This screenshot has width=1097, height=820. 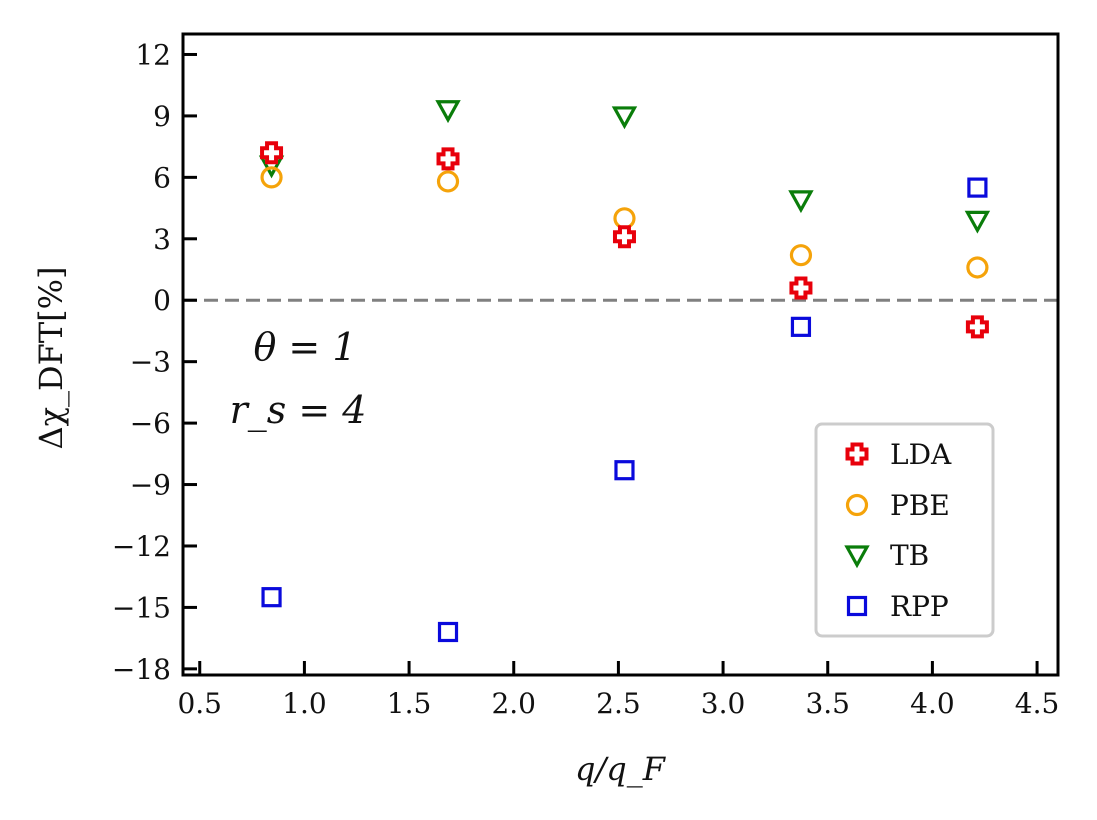 What do you see at coordinates (141, 669) in the screenshot?
I see `y-tick-label: −18` at bounding box center [141, 669].